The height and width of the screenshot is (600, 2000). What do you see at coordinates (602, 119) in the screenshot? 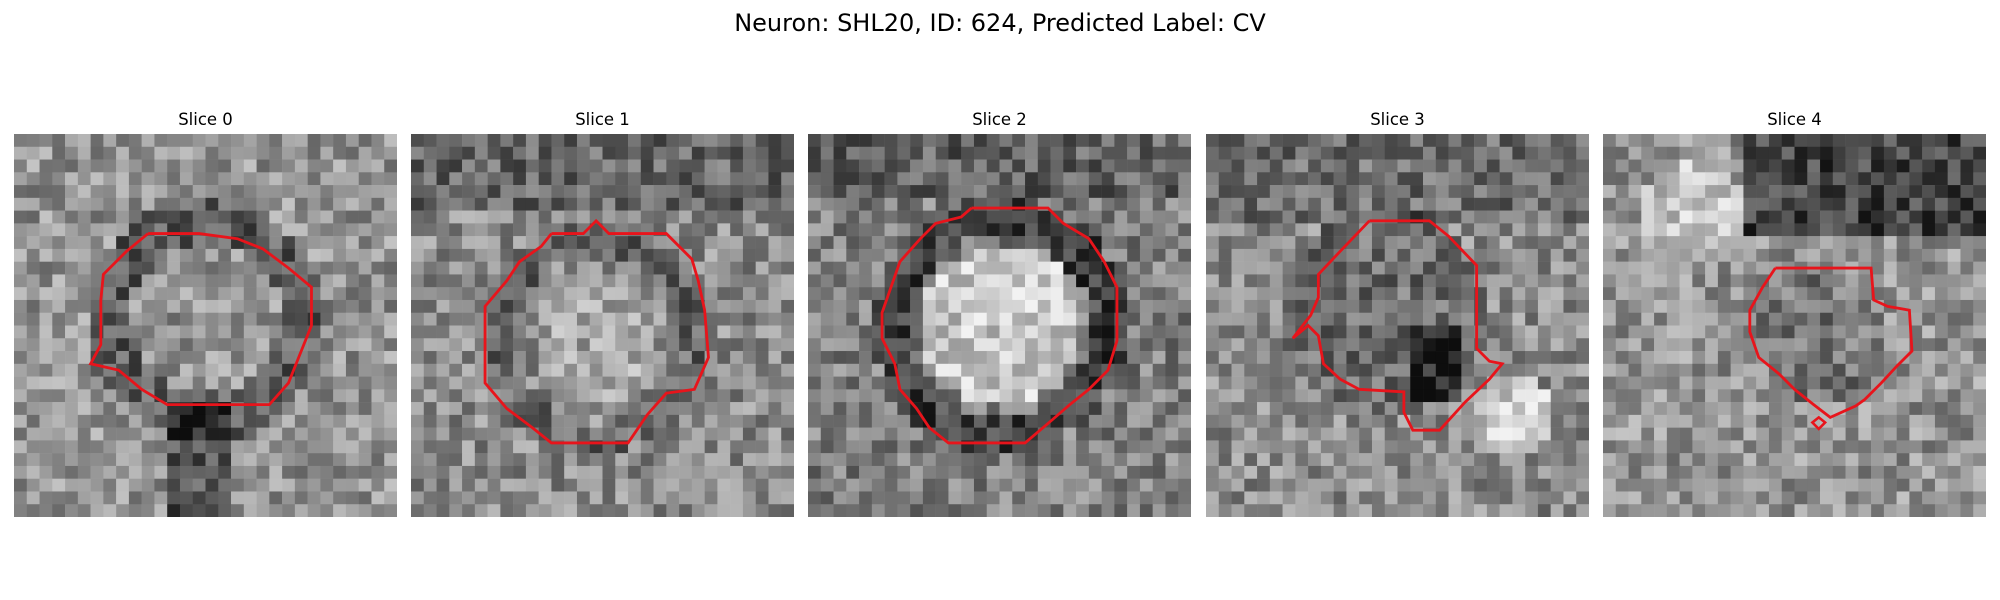
I see `slice-title: Slice 1` at bounding box center [602, 119].